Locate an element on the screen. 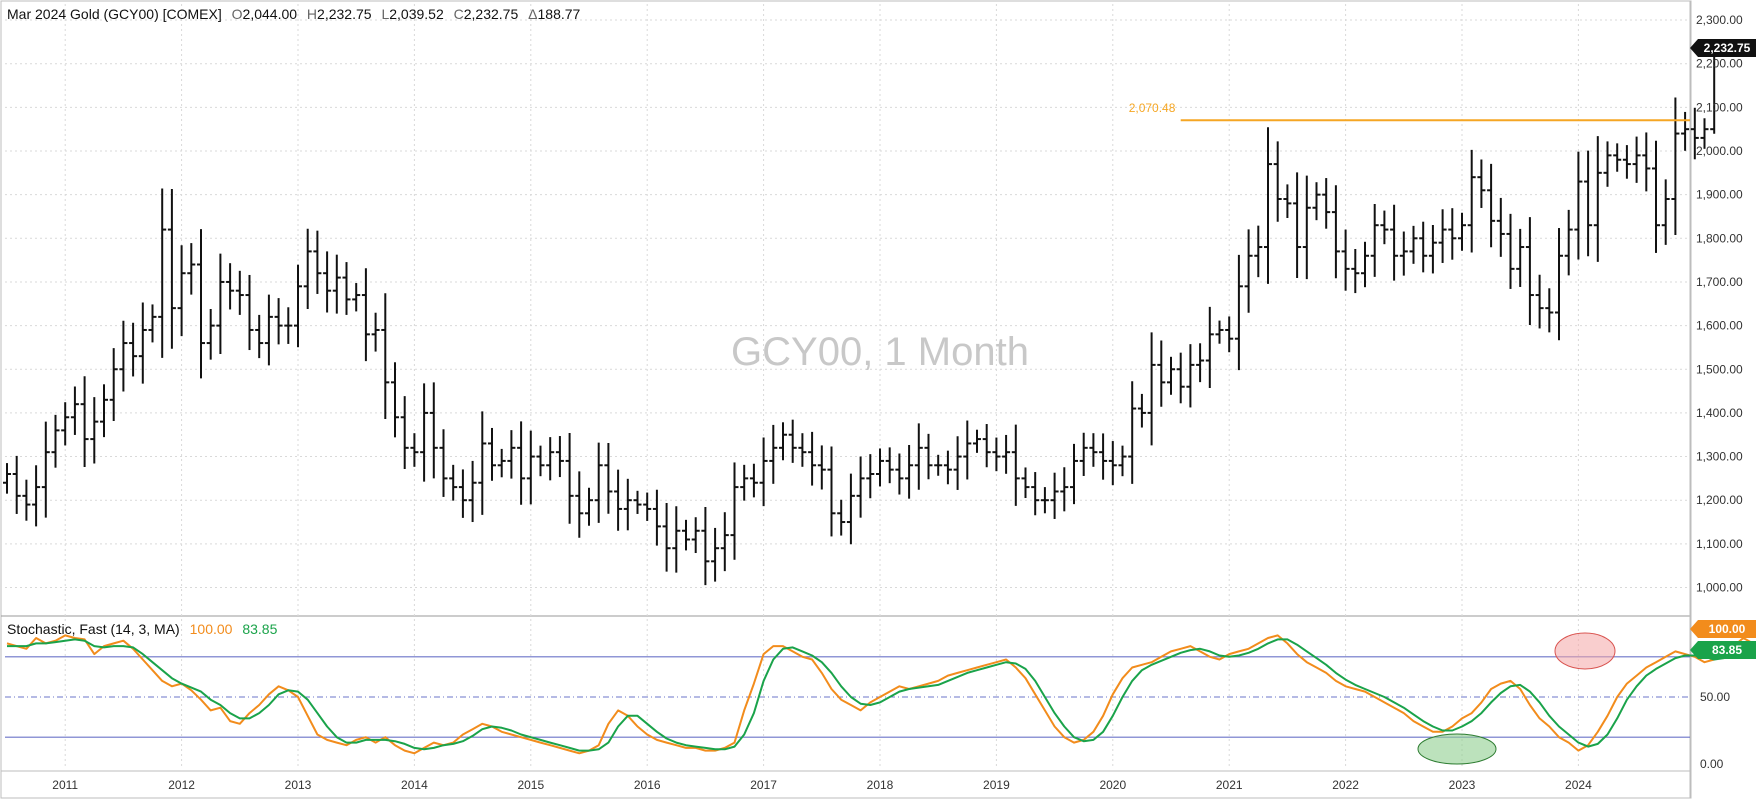  price-tick-label: 1,100.00 is located at coordinates (1719, 544).